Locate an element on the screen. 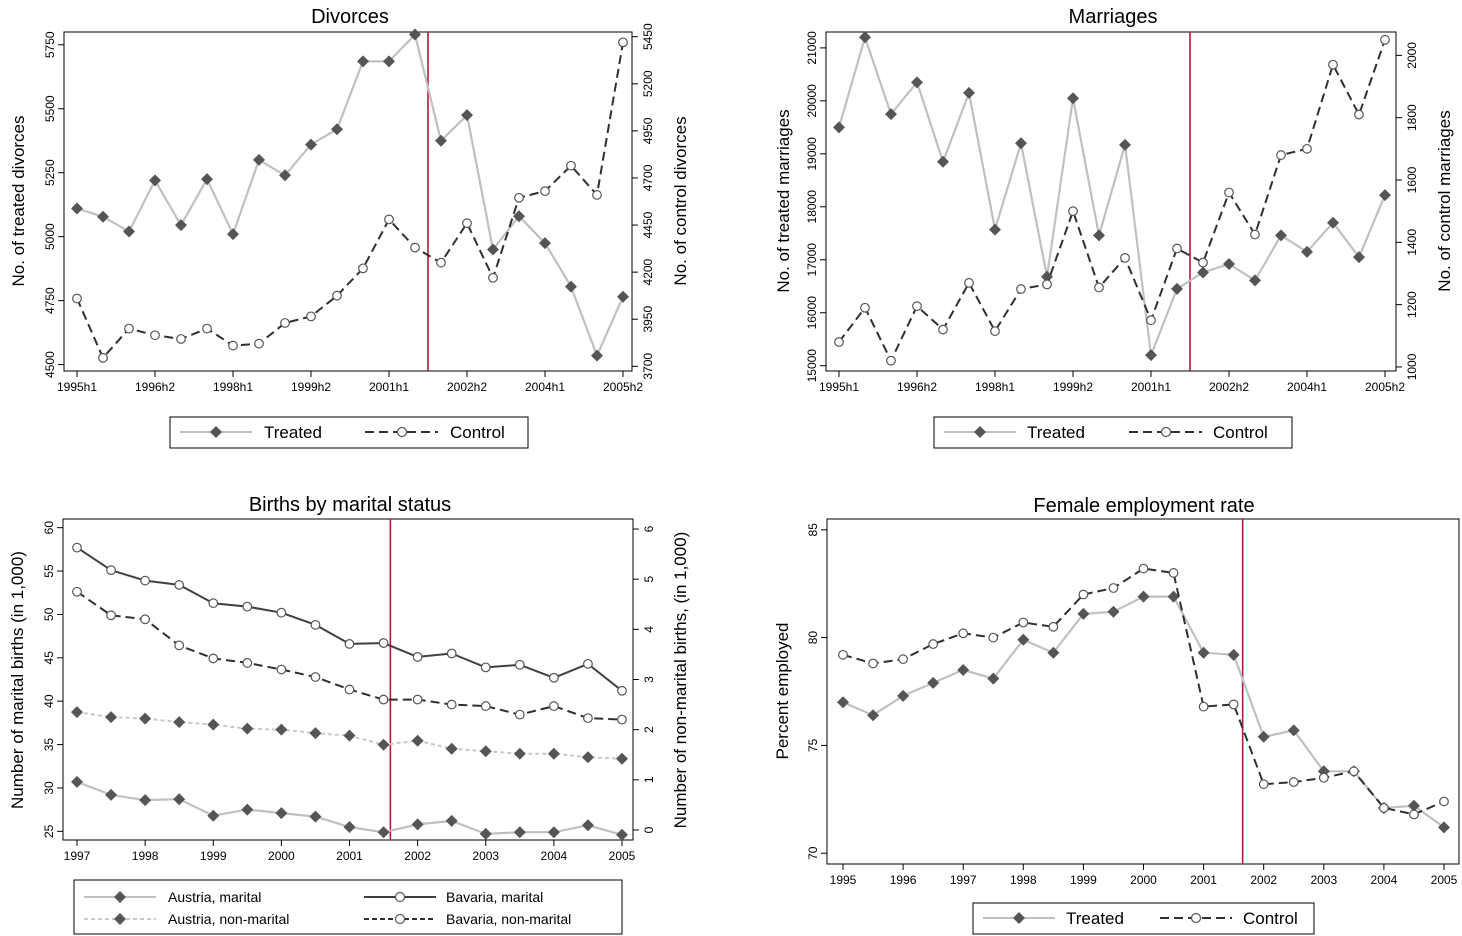 The width and height of the screenshot is (1462, 936). y2-tick-label: 1 is located at coordinates (649, 779).